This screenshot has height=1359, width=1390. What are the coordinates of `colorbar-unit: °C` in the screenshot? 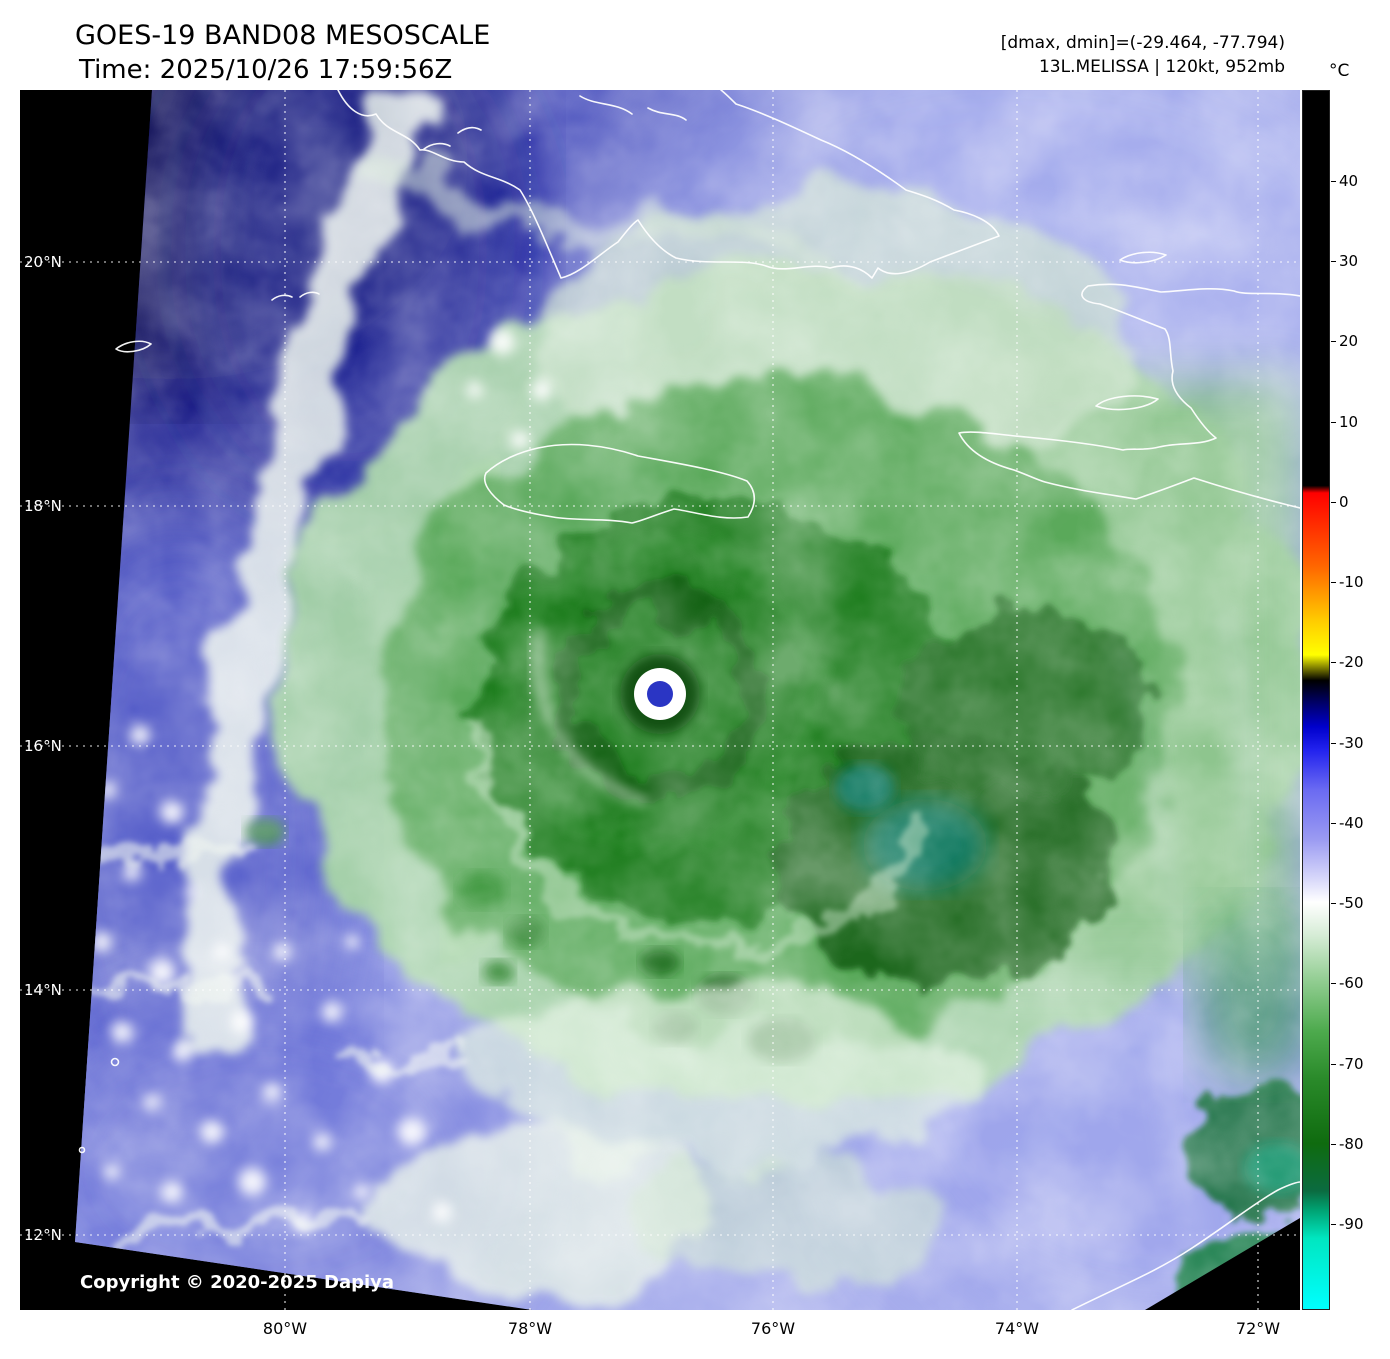 It's located at (1339, 71).